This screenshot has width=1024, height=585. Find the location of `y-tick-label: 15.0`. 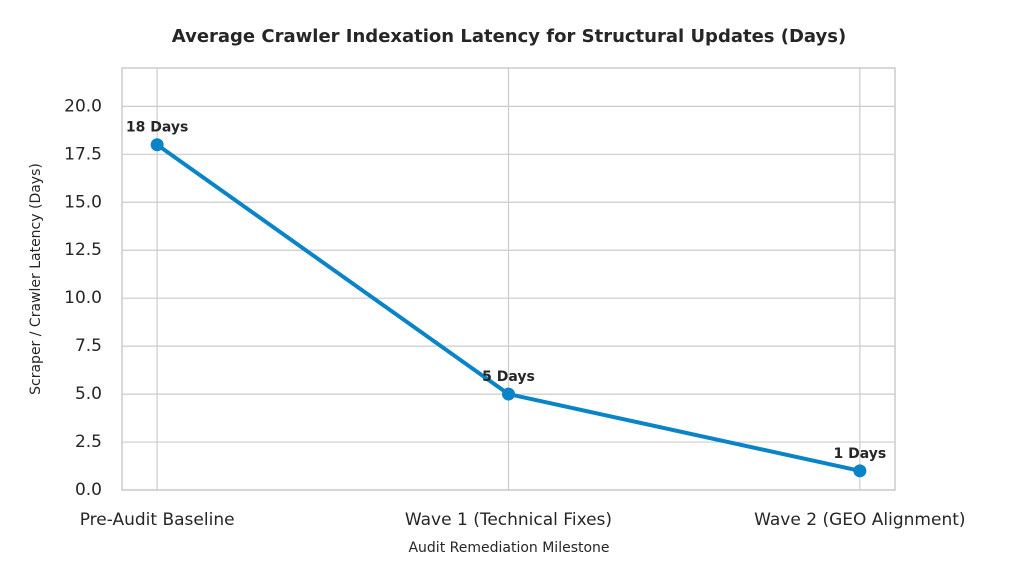

y-tick-label: 15.0 is located at coordinates (83, 202).